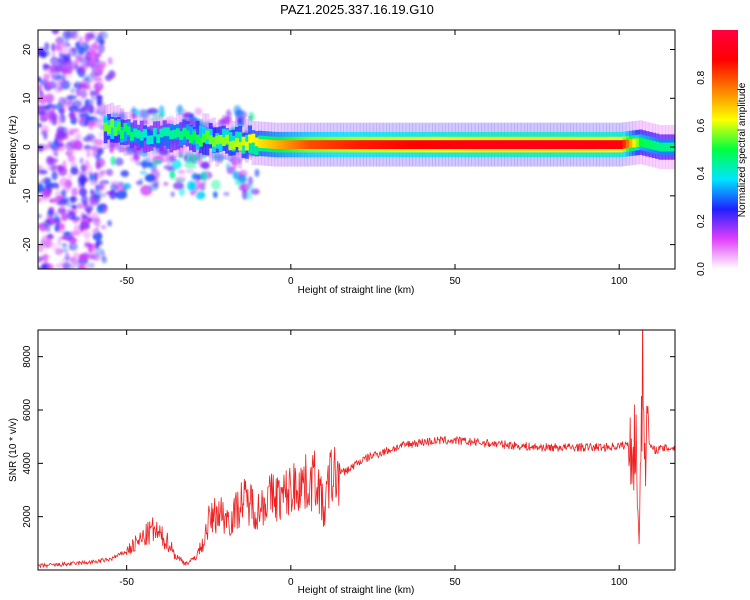 Image resolution: width=750 pixels, height=600 pixels. What do you see at coordinates (27, 50) in the screenshot?
I see `y-tick-label: 20` at bounding box center [27, 50].